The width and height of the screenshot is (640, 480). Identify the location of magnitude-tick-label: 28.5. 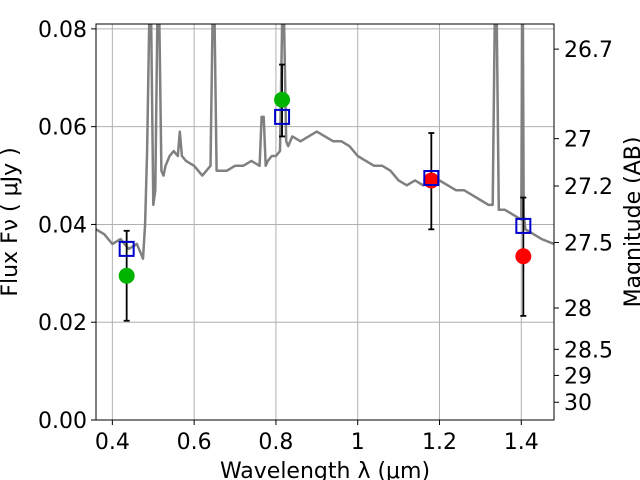
(588, 350).